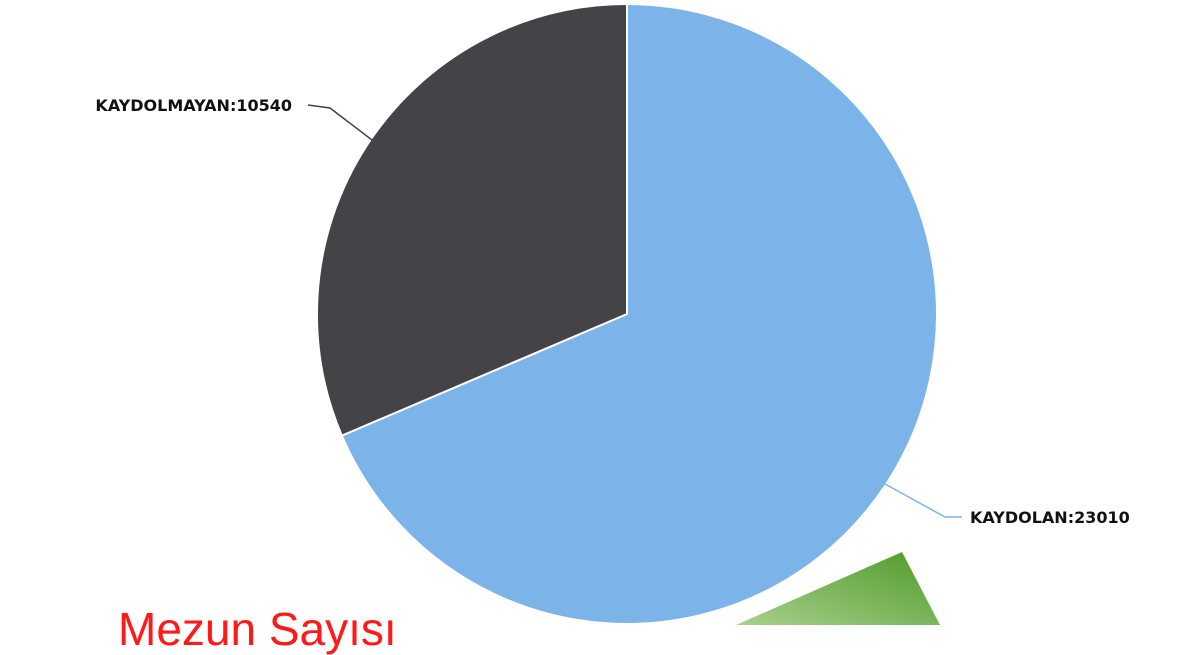 This screenshot has height=655, width=1194. What do you see at coordinates (838, 588) in the screenshot?
I see `decorative-green-shape` at bounding box center [838, 588].